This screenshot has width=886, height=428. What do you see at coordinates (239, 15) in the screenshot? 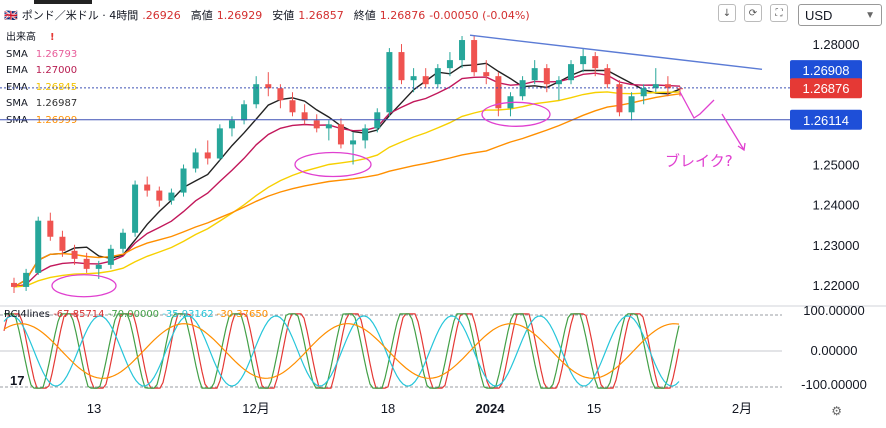
I see `high-value: 1.26929` at bounding box center [239, 15].